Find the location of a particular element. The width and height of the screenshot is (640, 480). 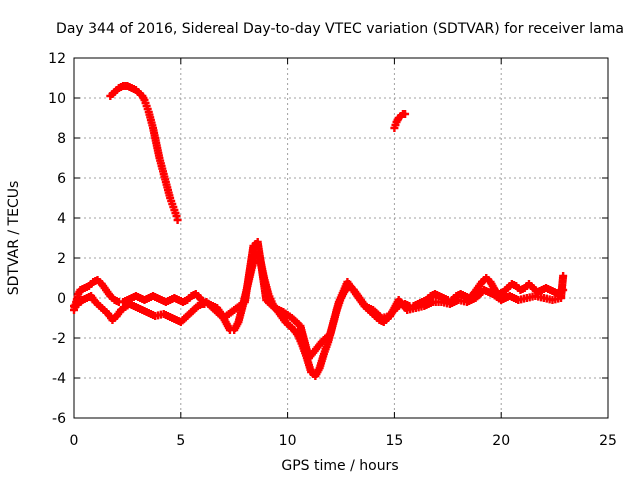

y-axis-label: SDTVAR / TECUs is located at coordinates (14, 238).